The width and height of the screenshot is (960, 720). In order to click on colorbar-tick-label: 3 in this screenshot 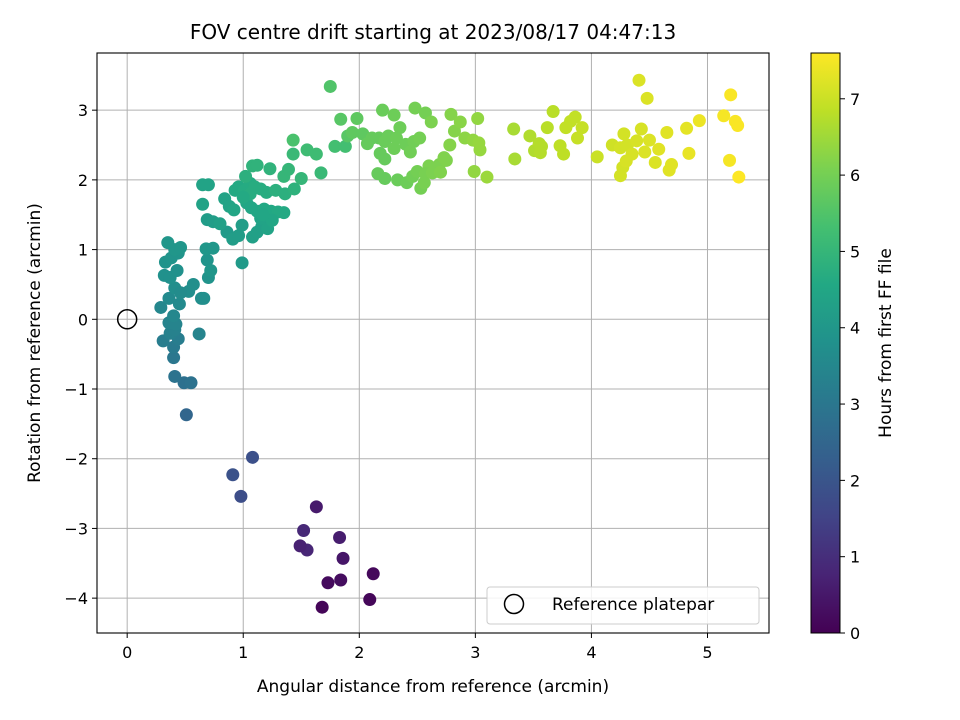, I will do `click(855, 404)`.